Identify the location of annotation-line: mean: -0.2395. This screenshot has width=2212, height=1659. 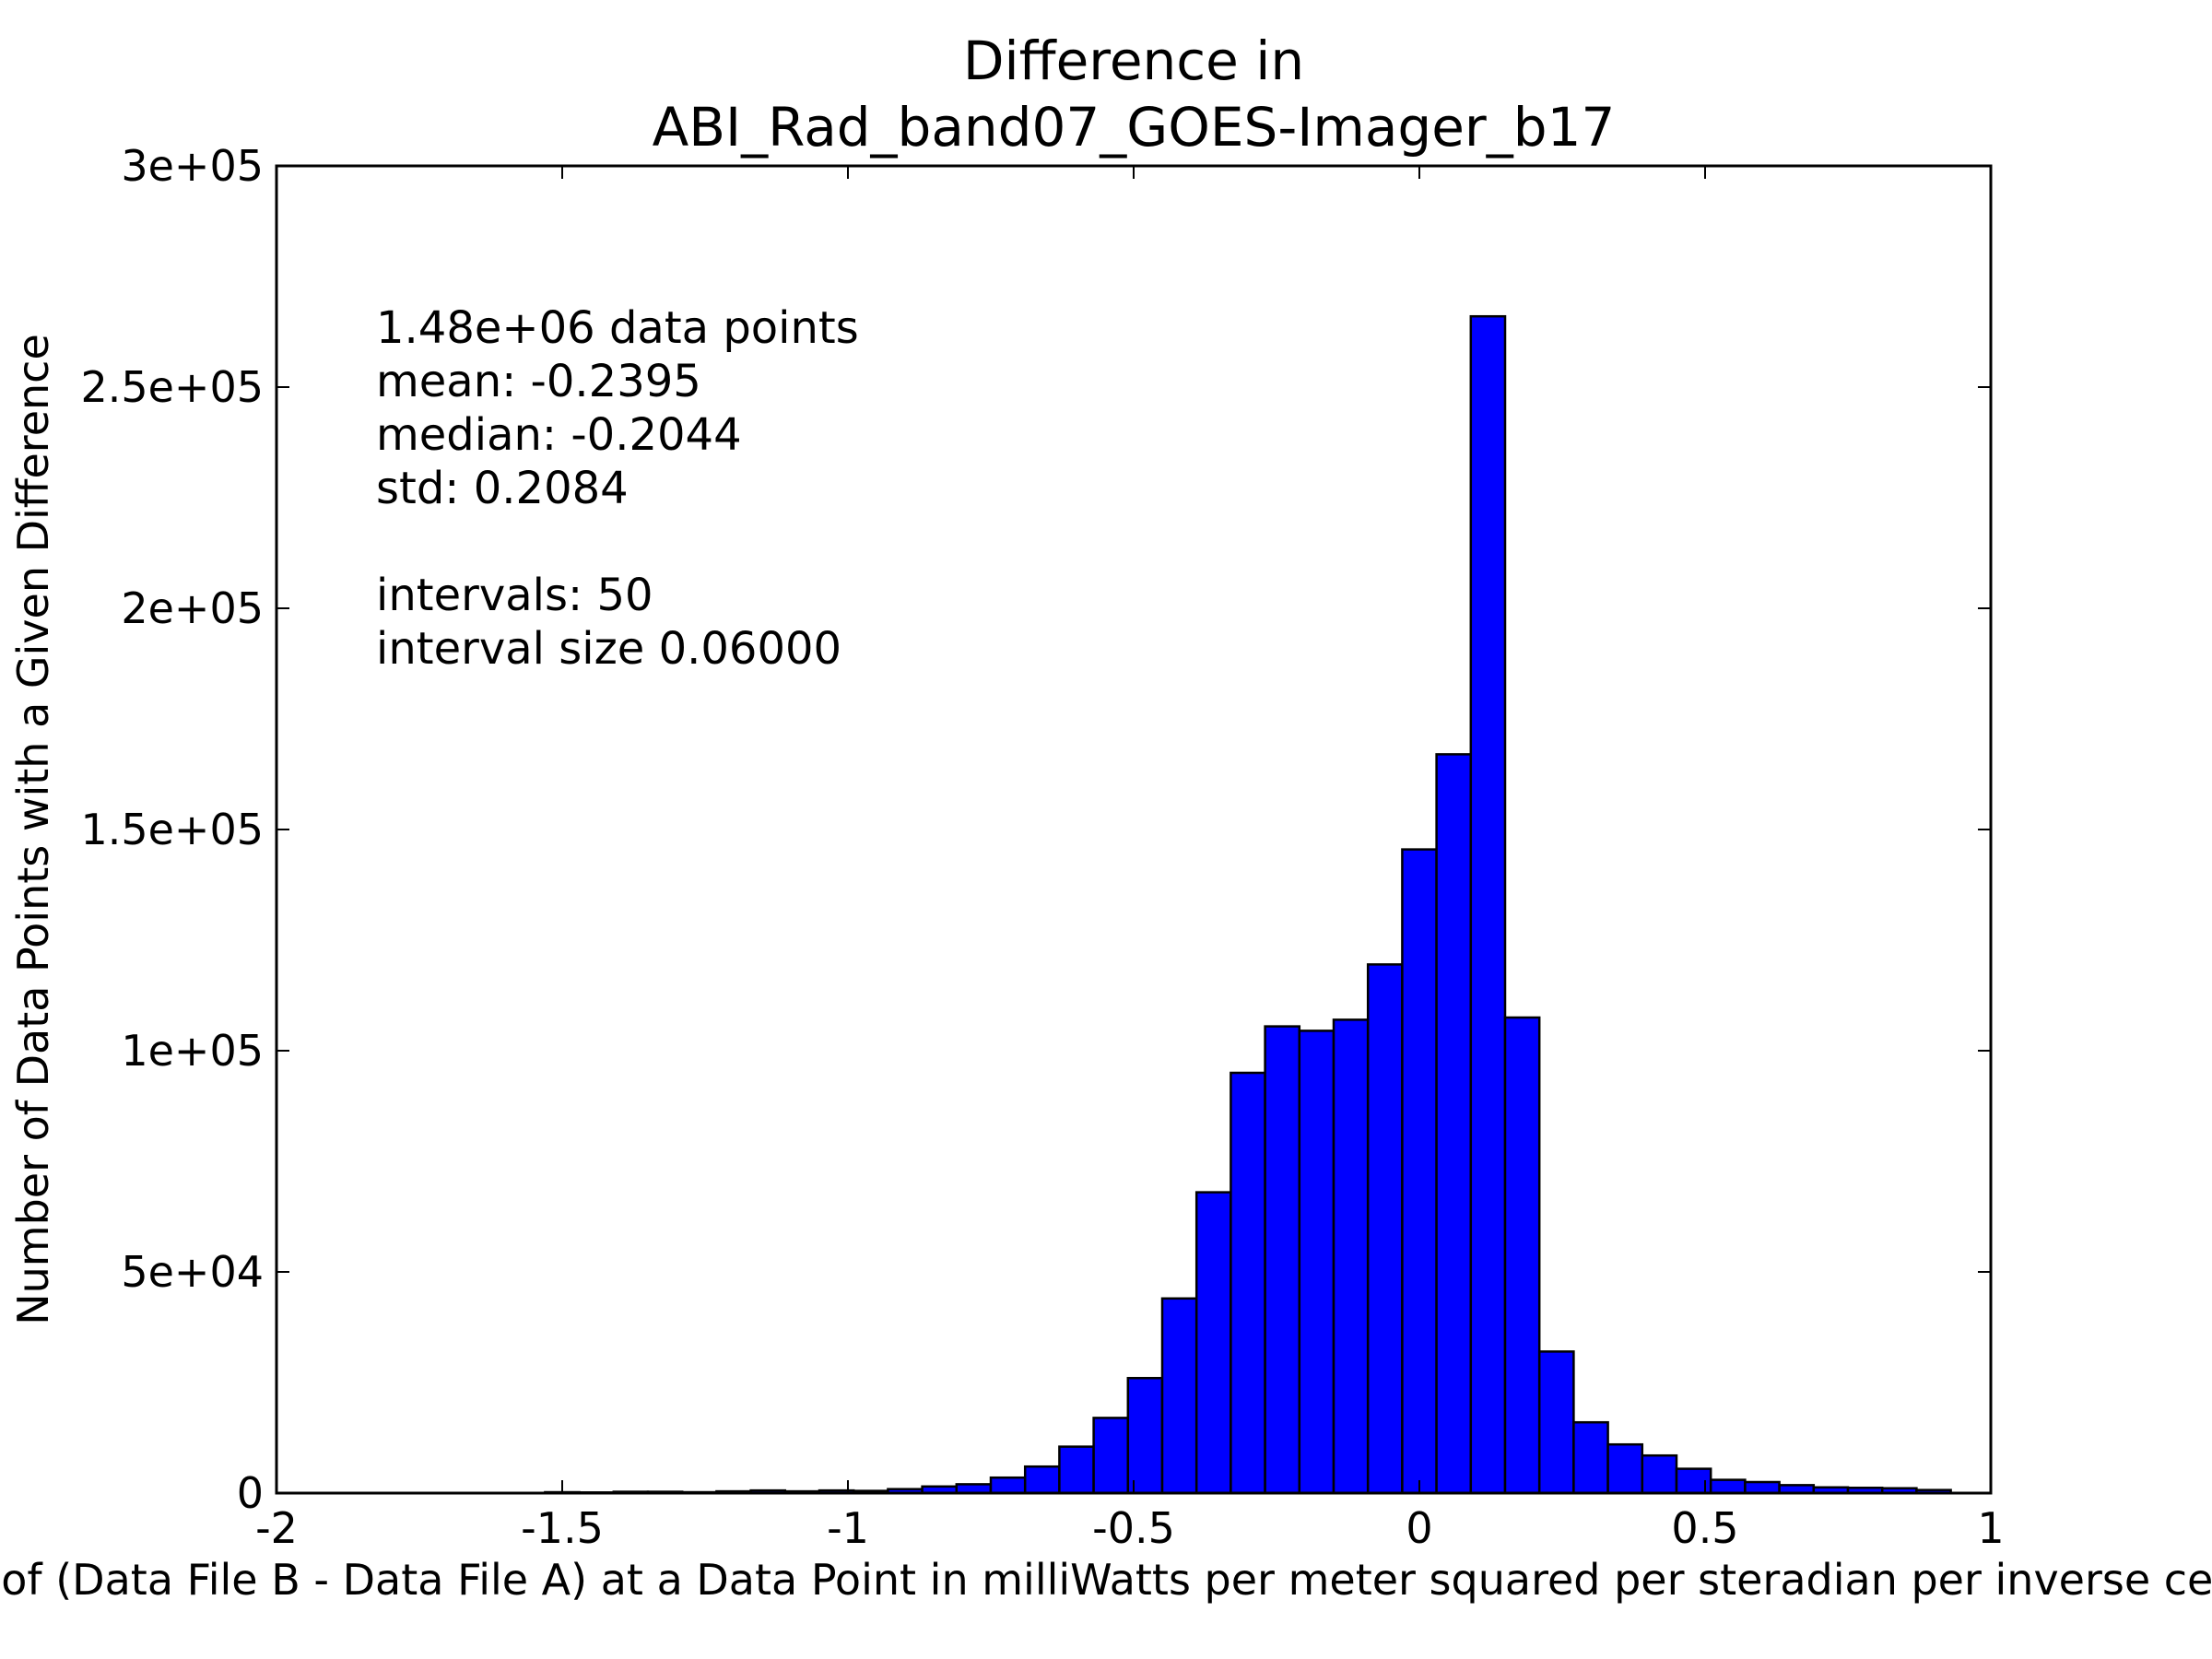
(538, 381).